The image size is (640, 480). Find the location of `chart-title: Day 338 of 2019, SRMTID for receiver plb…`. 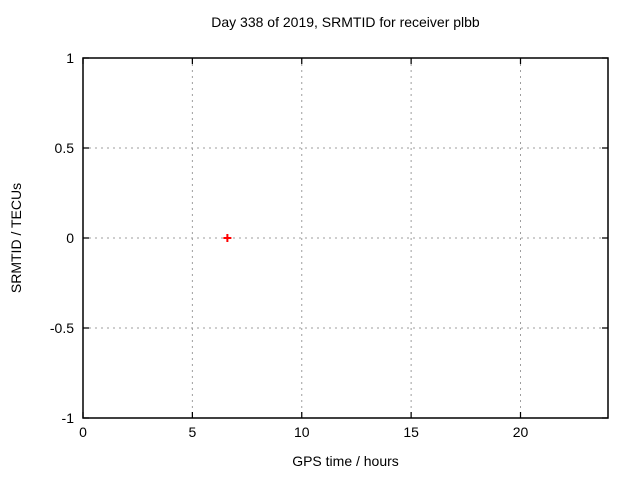

chart-title: Day 338 of 2019, SRMTID for receiver plb… is located at coordinates (345, 22).